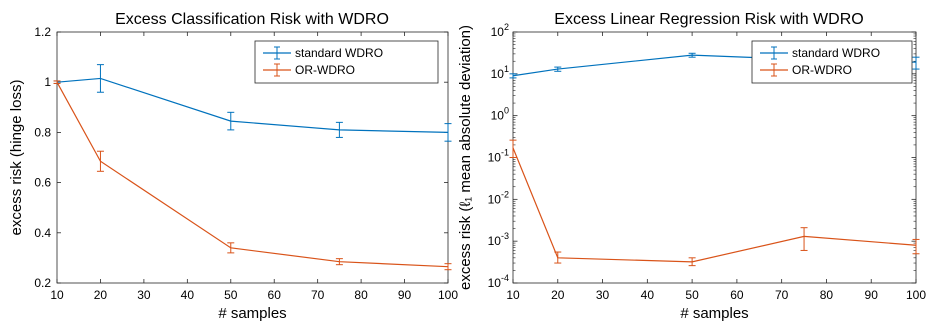 The height and width of the screenshot is (331, 928). What do you see at coordinates (42, 283) in the screenshot?
I see `y-tick-label: 0.2` at bounding box center [42, 283].